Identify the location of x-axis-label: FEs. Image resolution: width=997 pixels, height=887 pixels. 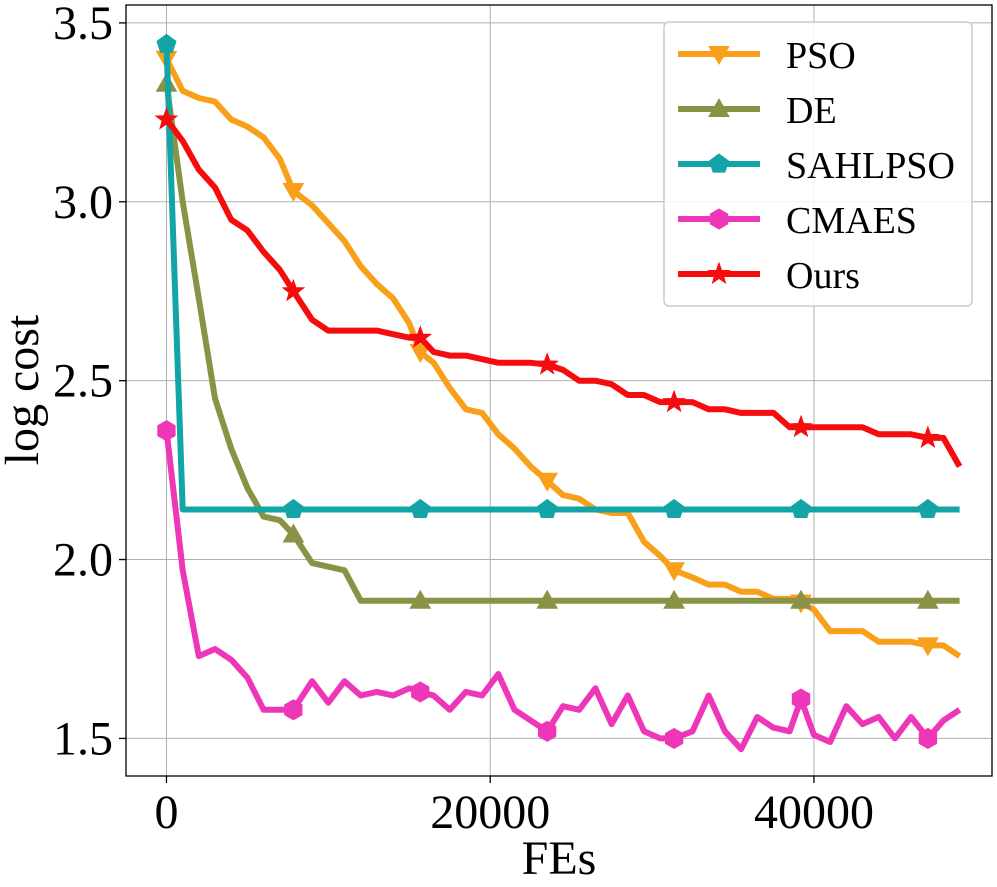
(559, 858).